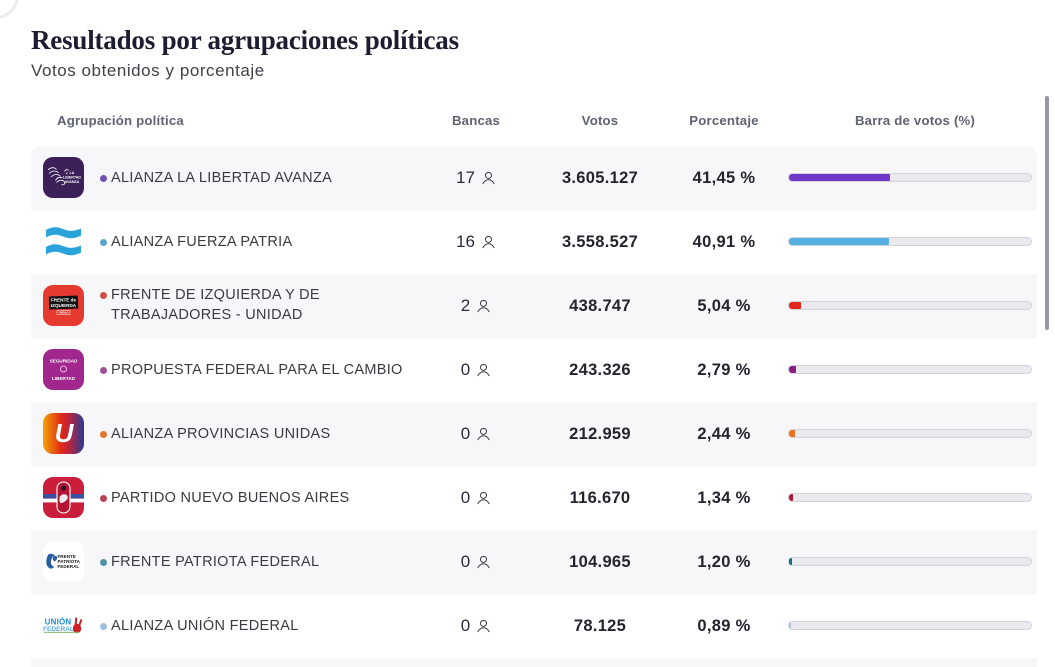 This screenshot has height=667, width=1055. Describe the element at coordinates (64, 361) in the screenshot. I see `svg-text: SEGURIDAD` at that location.